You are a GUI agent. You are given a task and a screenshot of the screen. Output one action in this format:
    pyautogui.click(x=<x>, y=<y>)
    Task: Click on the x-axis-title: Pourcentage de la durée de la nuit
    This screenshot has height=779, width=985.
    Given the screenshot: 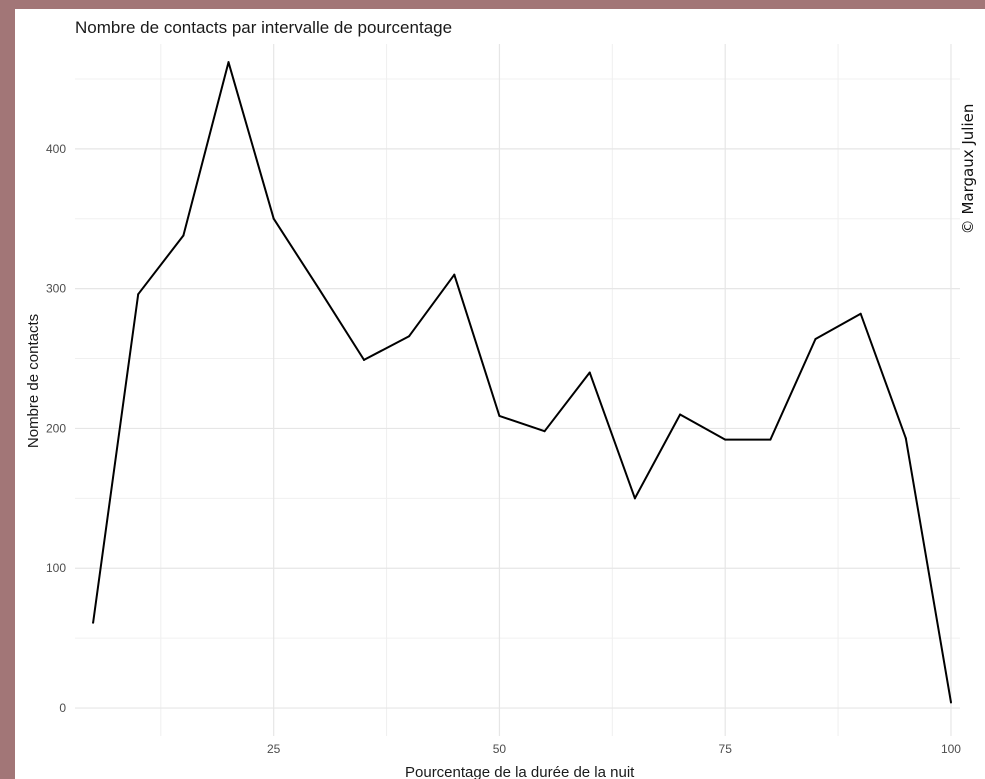 What is the action you would take?
    pyautogui.click(x=520, y=771)
    